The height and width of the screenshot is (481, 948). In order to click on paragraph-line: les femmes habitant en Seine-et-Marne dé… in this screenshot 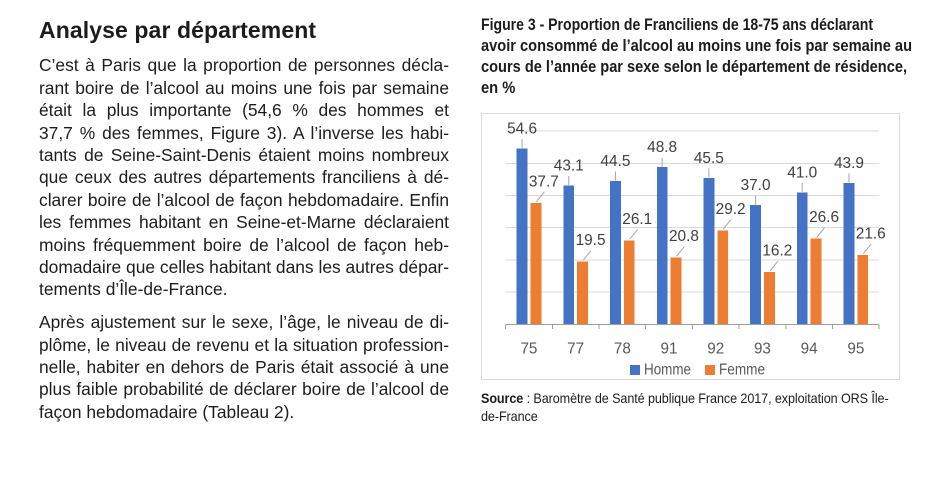, I will do `click(244, 222)`.